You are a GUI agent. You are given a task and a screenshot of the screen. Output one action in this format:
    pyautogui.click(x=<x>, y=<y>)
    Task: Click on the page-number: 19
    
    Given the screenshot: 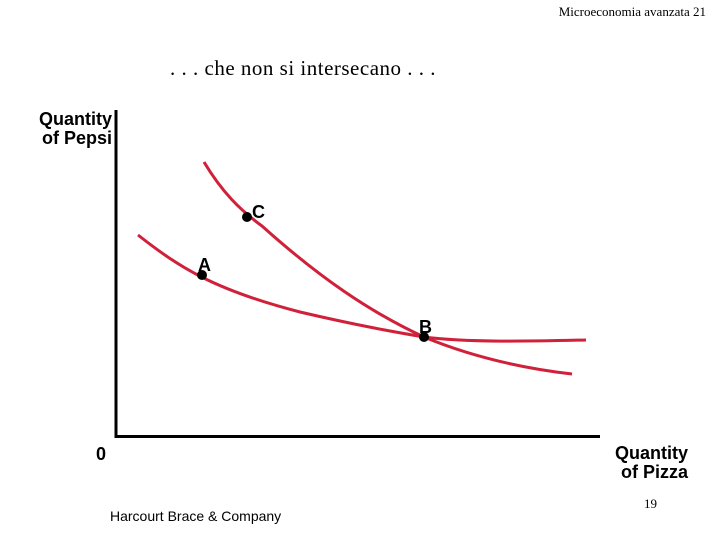 What is the action you would take?
    pyautogui.click(x=650, y=503)
    